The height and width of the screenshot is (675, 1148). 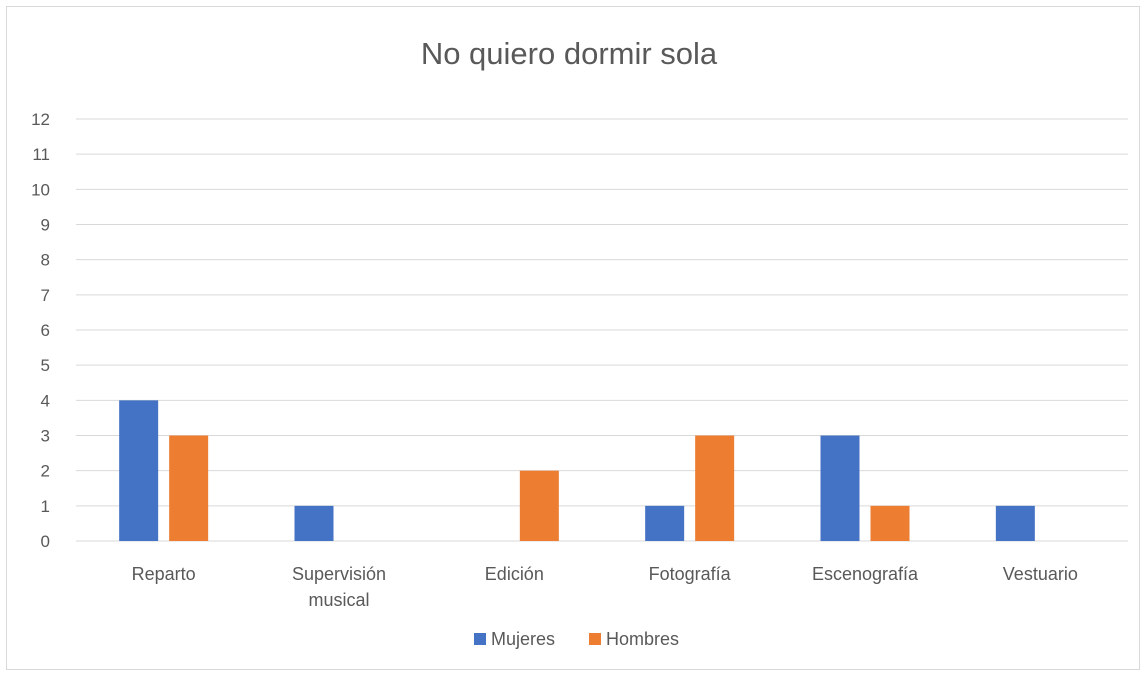 What do you see at coordinates (523, 639) in the screenshot?
I see `legend-label-mujeres: Mujeres` at bounding box center [523, 639].